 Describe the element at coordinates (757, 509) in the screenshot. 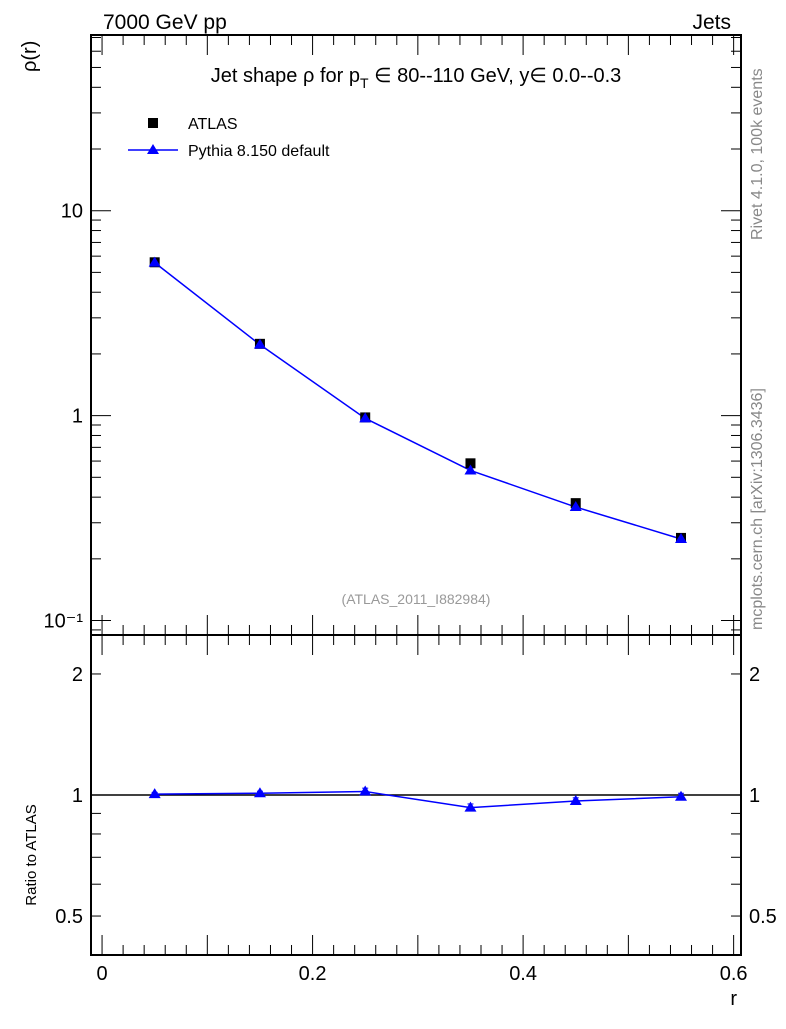

I see `mcplots-label: mcplots.cern.ch [arXiv:1306.3436]` at that location.